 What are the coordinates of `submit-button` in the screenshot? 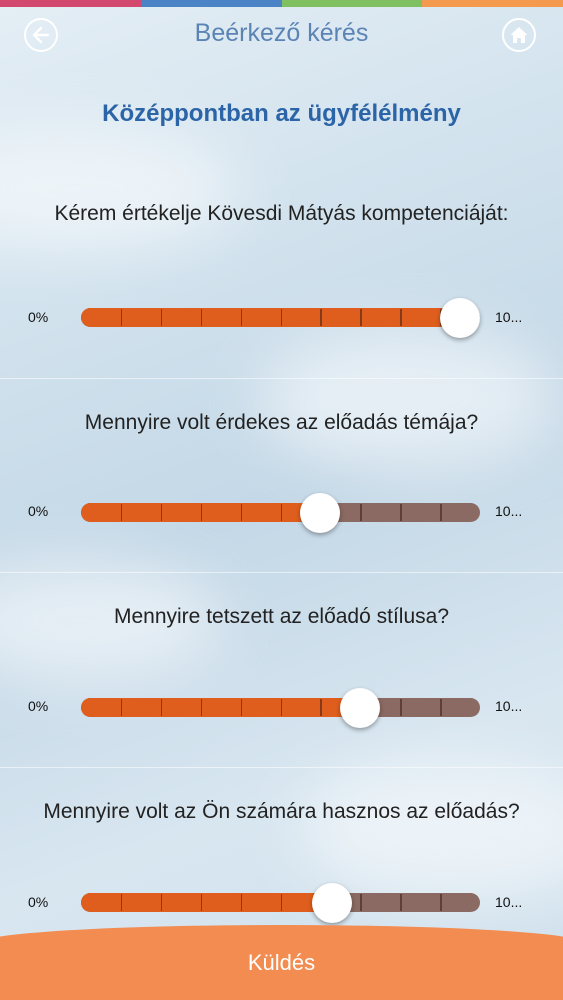 It's located at (281, 962).